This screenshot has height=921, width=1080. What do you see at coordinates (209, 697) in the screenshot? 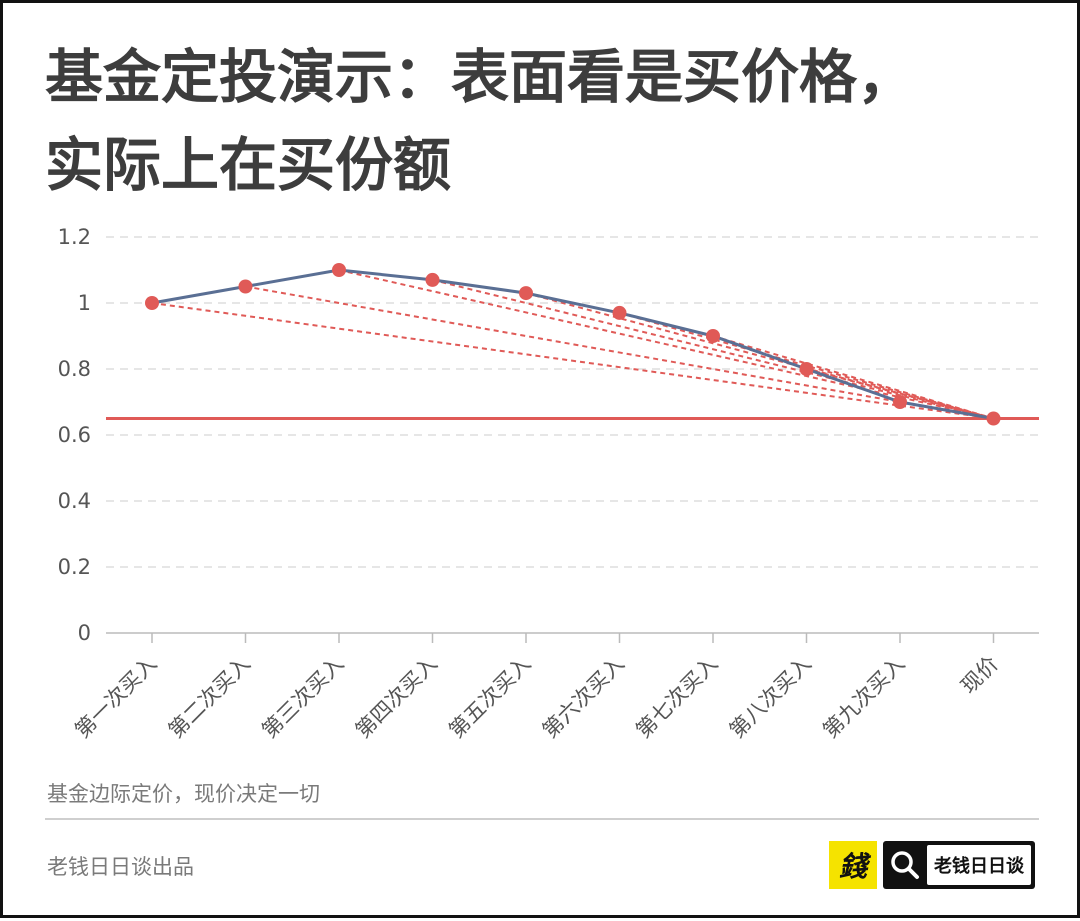
I see `x-tick-label: 第二次买入` at bounding box center [209, 697].